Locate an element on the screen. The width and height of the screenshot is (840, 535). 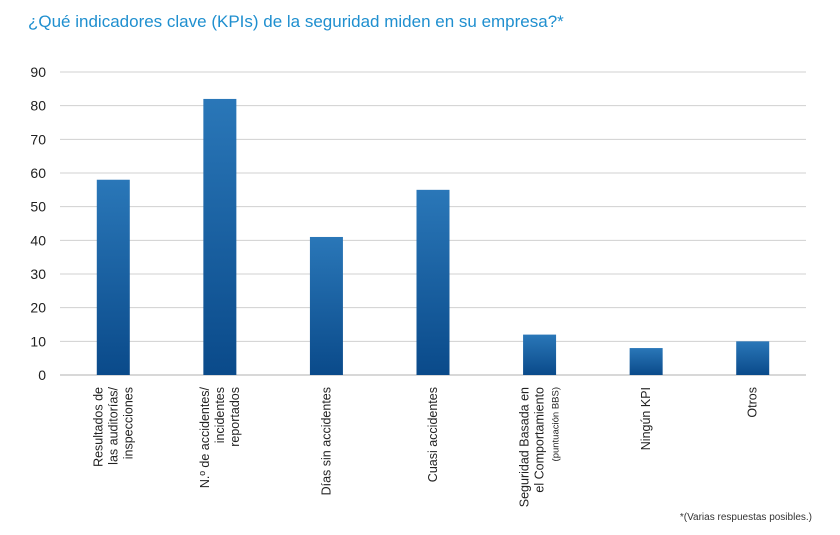
y-tick-label: 0 is located at coordinates (42, 375).